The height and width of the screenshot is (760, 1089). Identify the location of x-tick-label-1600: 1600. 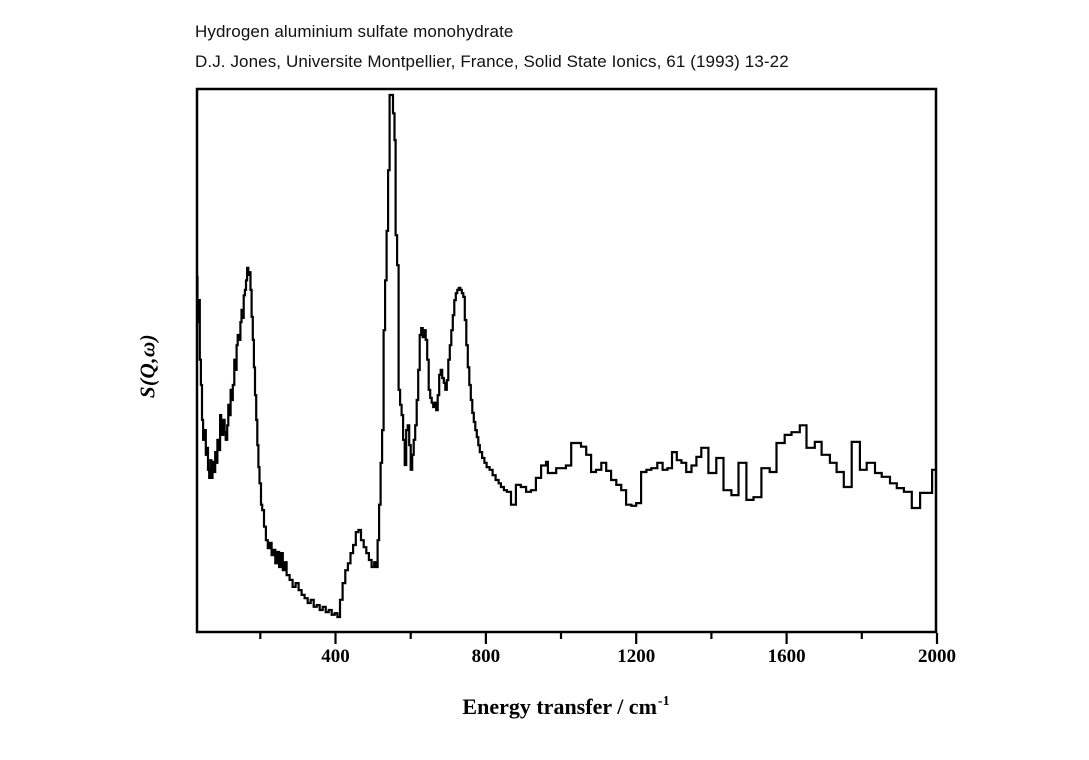
(786, 656).